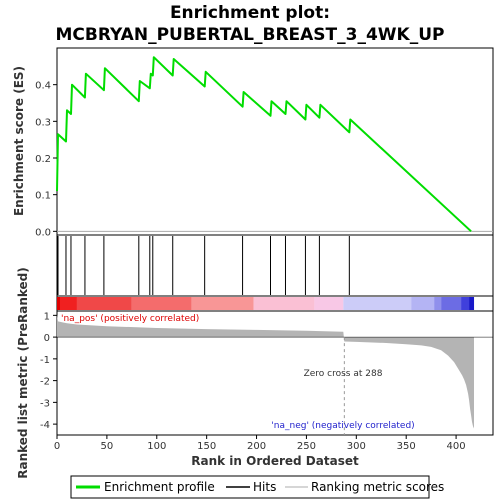  I want to click on legend-enrichment-profile-label: Enrichment profile, so click(159, 487).